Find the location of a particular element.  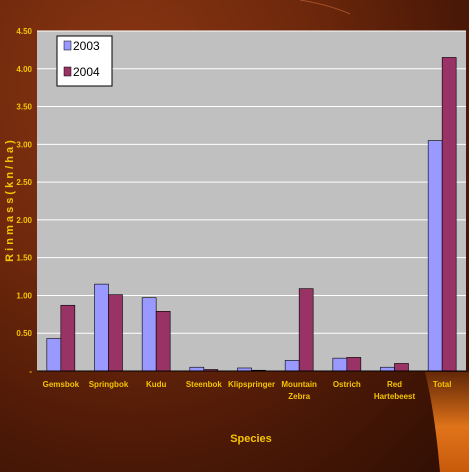

y-tick-label: 1.00 is located at coordinates (24, 295).